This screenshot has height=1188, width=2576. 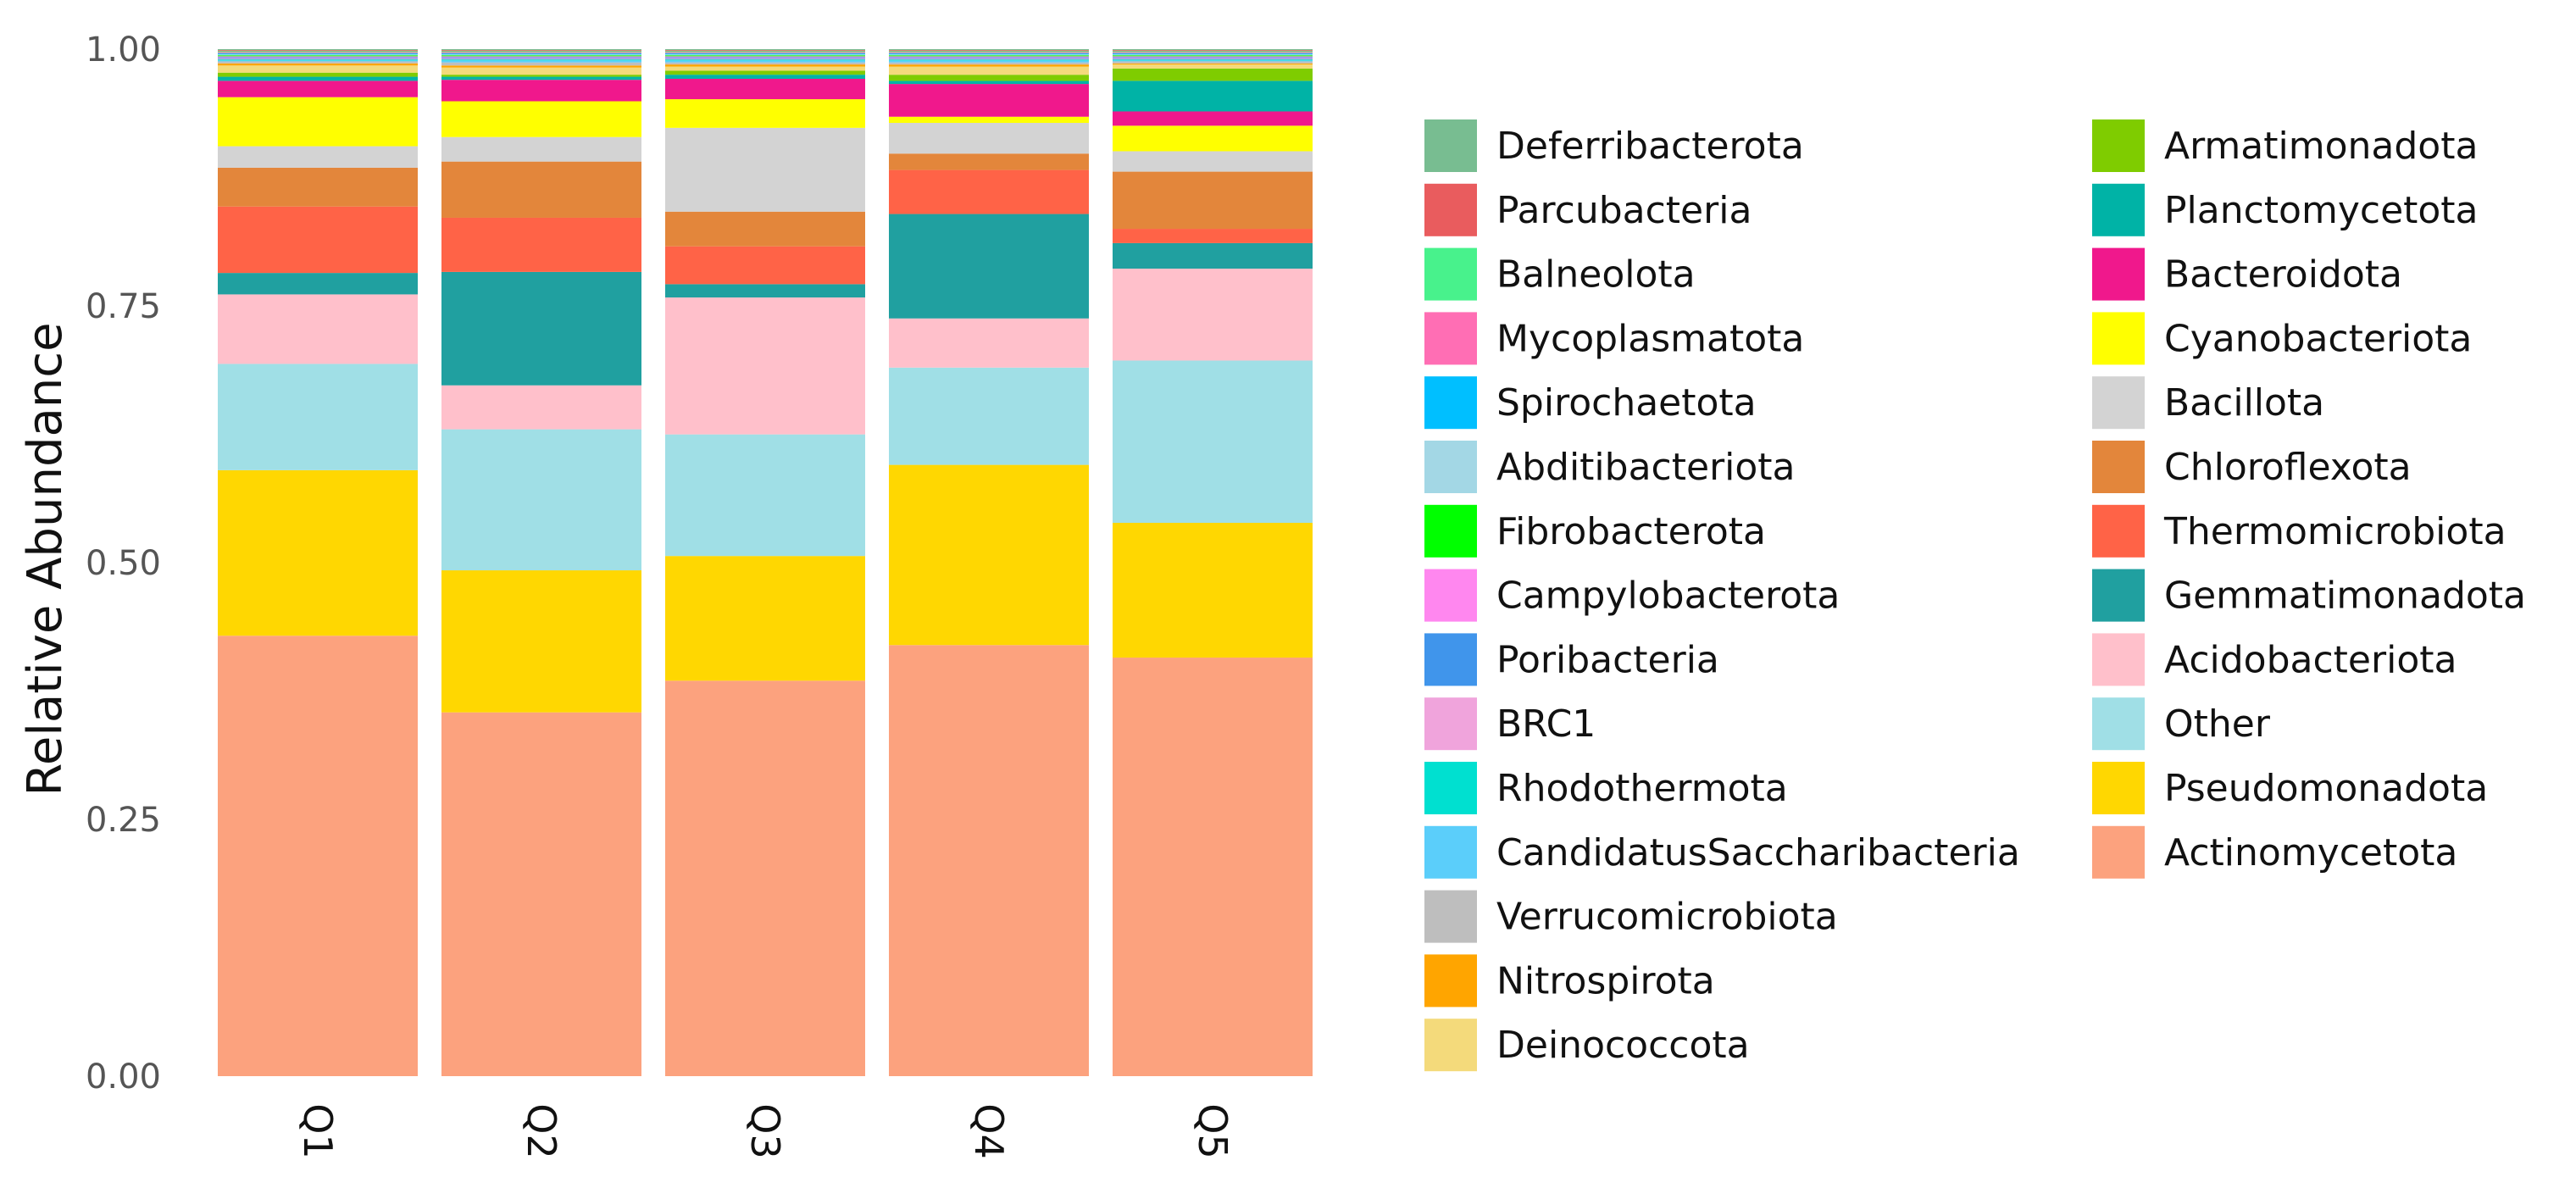 I want to click on bar-segment-q2-brc1, so click(x=541, y=59).